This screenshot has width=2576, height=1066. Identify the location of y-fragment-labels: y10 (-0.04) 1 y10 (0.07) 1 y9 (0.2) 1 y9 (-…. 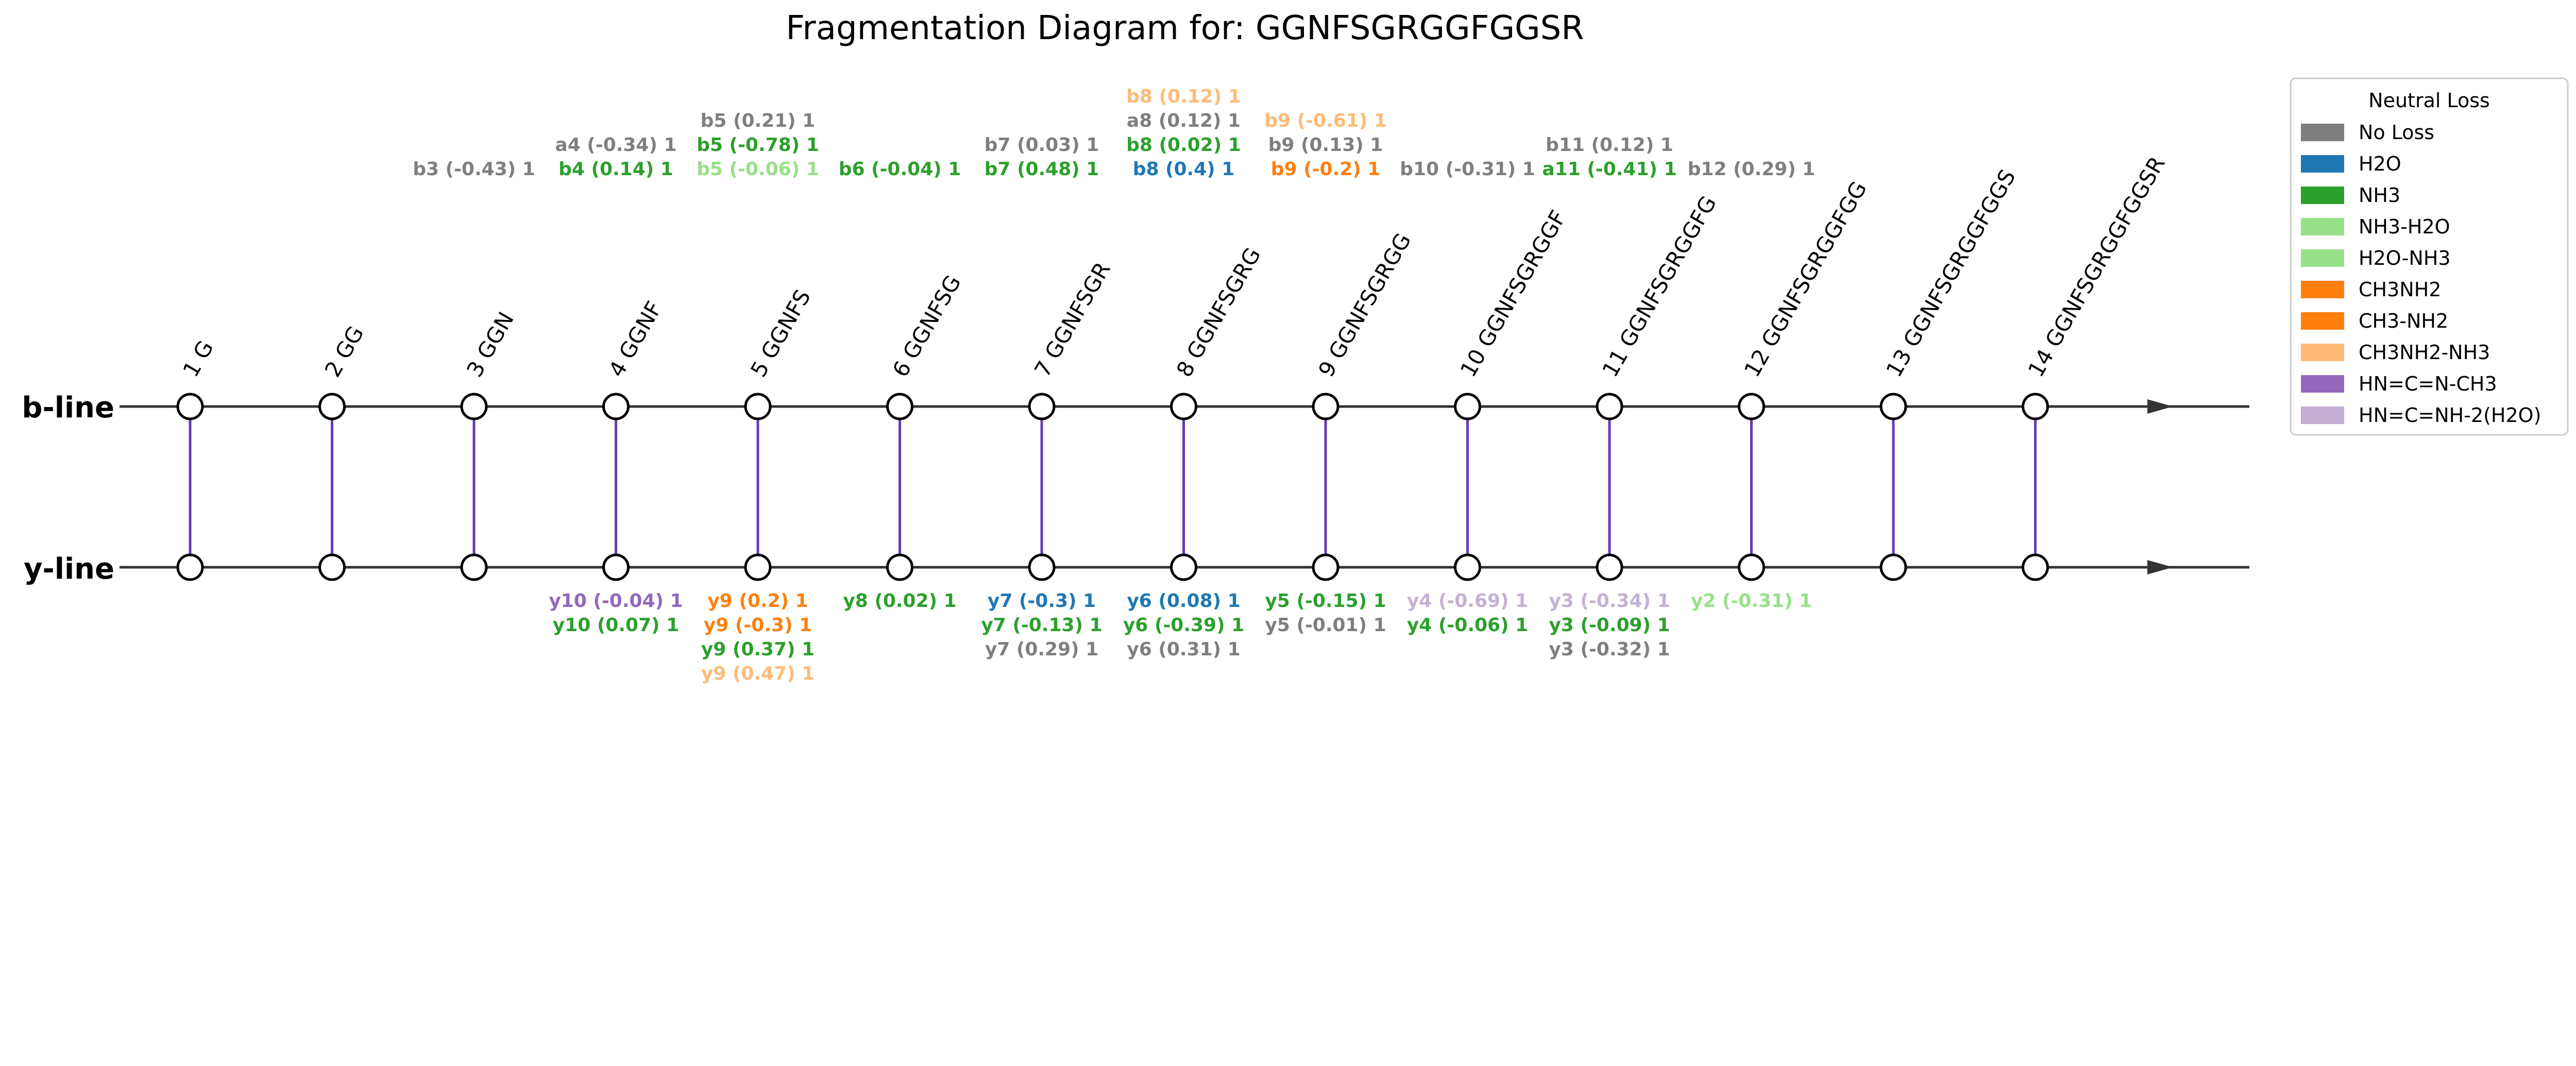
(1180, 637).